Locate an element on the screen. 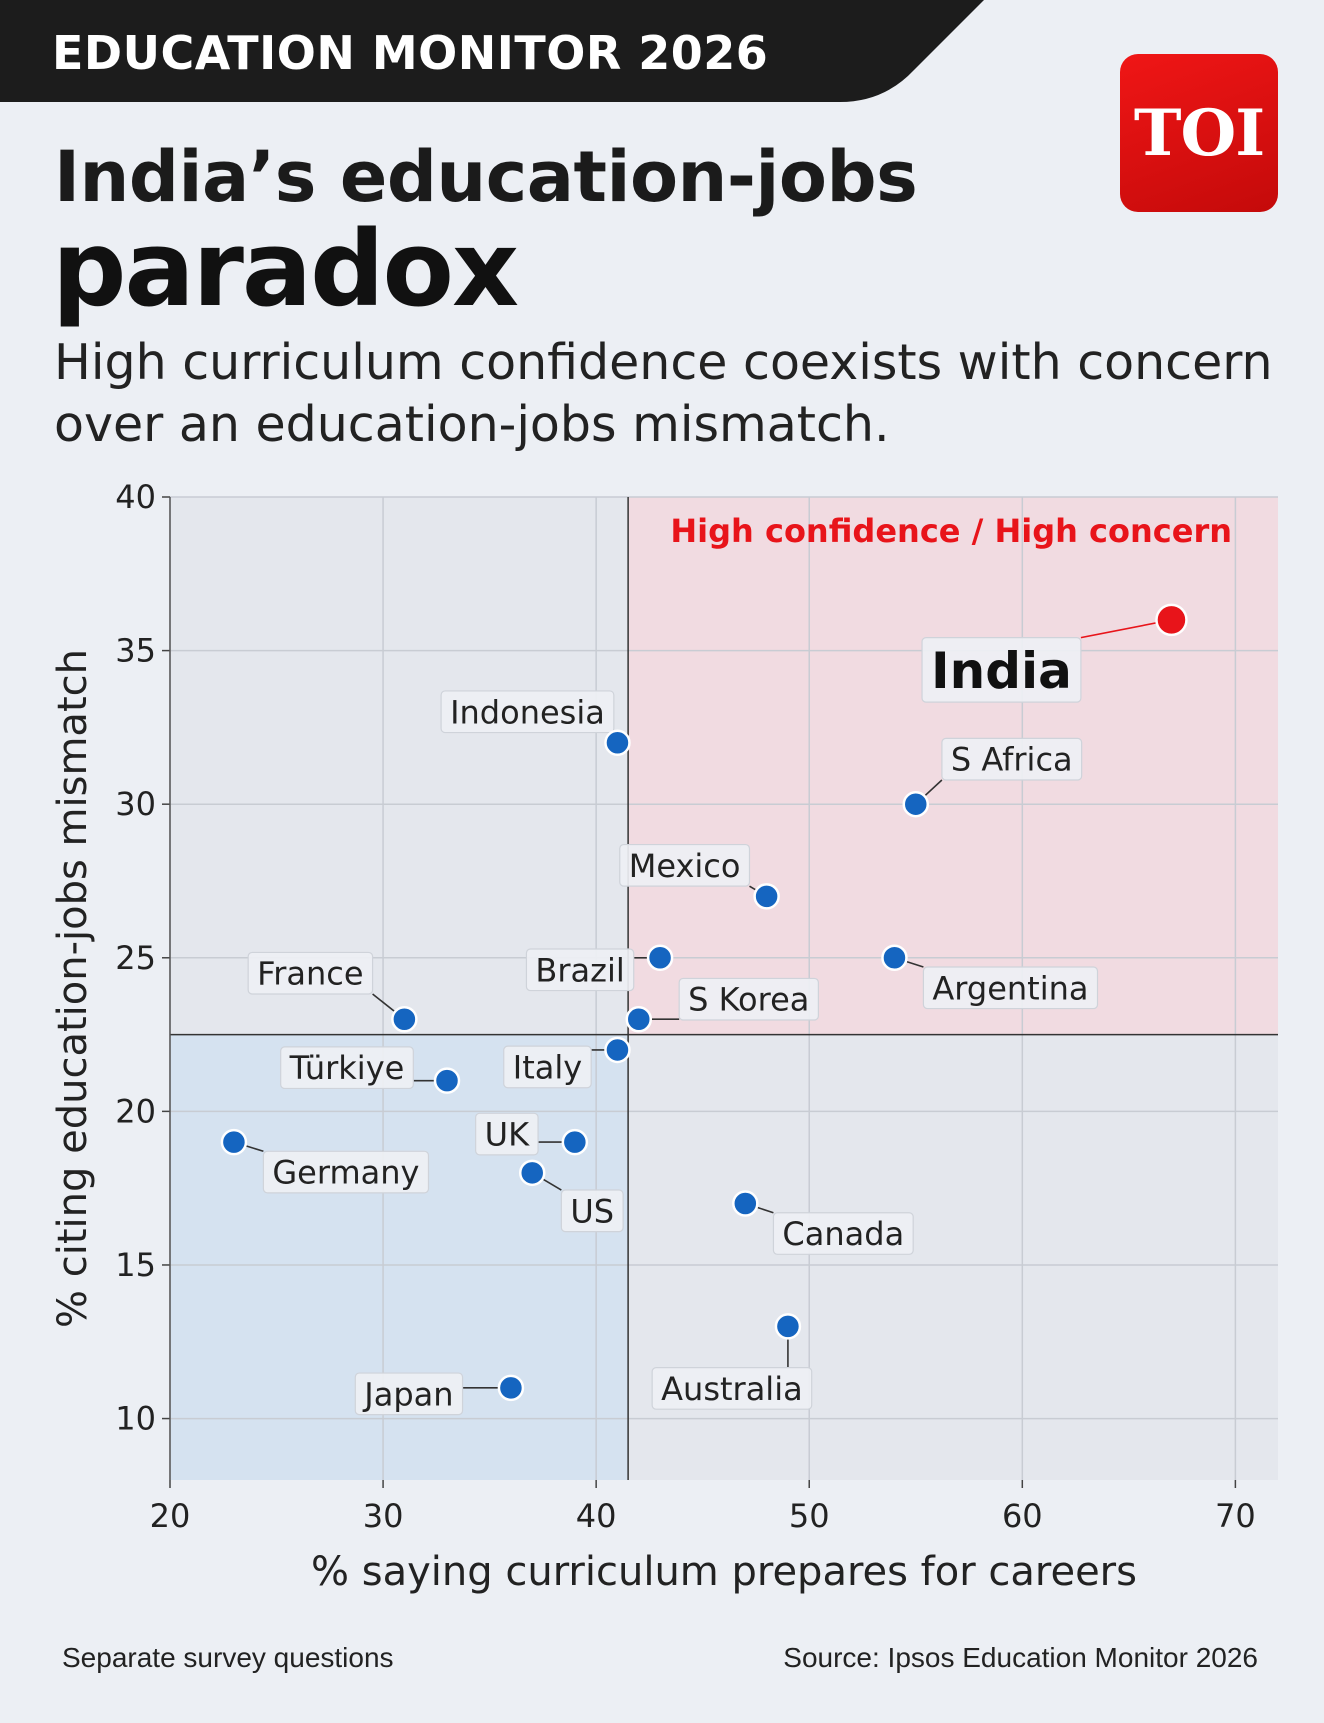 This screenshot has height=1723, width=1324. point-label: Germany is located at coordinates (346, 1172).